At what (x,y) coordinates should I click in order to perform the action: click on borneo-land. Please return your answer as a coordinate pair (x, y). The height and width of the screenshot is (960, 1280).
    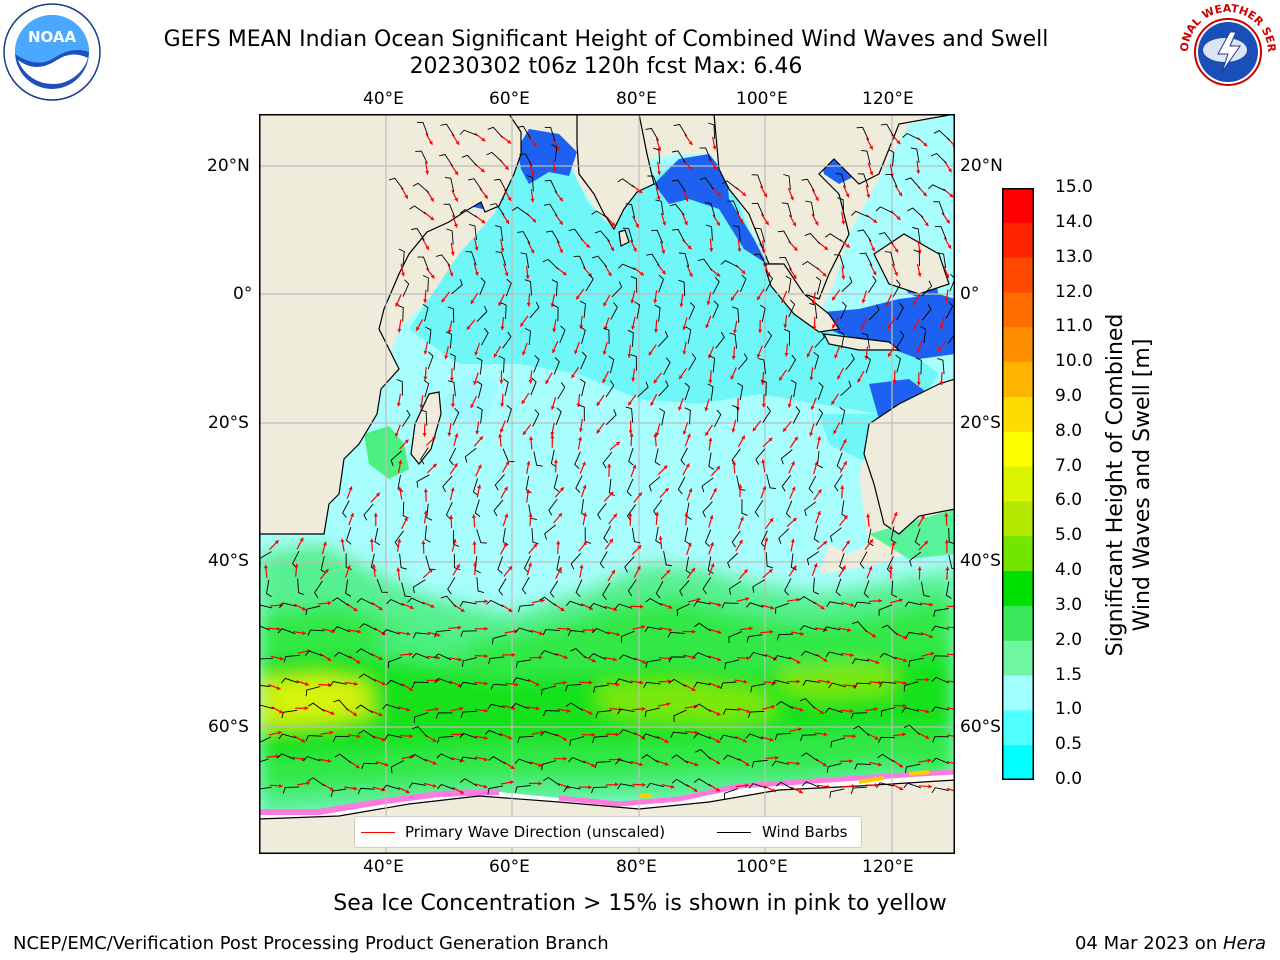
    Looking at the image, I should click on (911, 264).